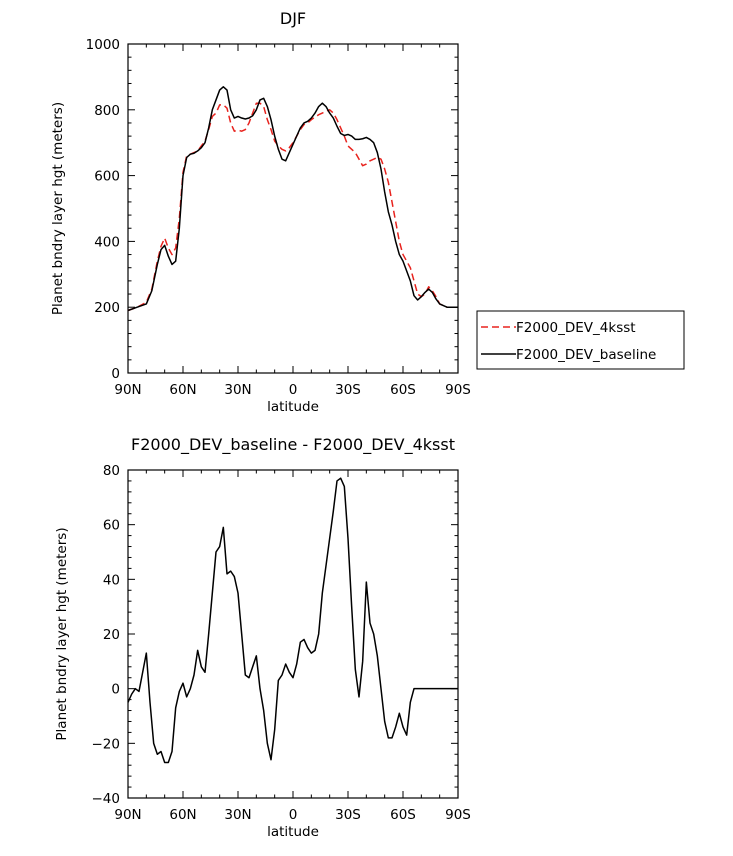 The height and width of the screenshot is (856, 733). Describe the element at coordinates (106, 744) in the screenshot. I see `y-tick-label: −20` at that location.